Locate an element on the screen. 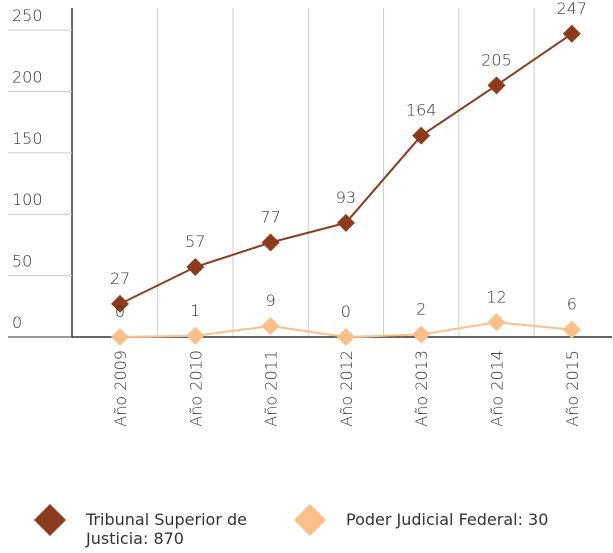 The height and width of the screenshot is (553, 613). x-tick-label: Año 2012 is located at coordinates (346, 388).